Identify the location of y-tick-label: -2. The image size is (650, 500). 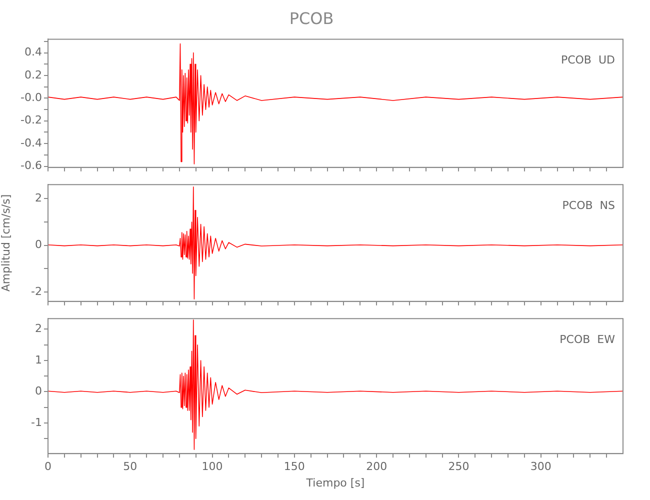
(36, 291).